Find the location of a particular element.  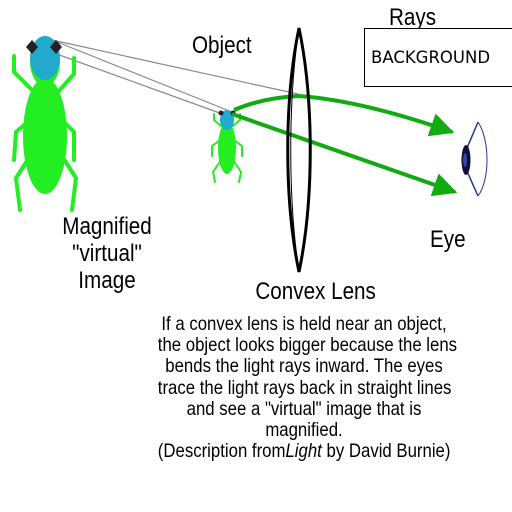

credit-suffix: by David Burnie) is located at coordinates (386, 451).